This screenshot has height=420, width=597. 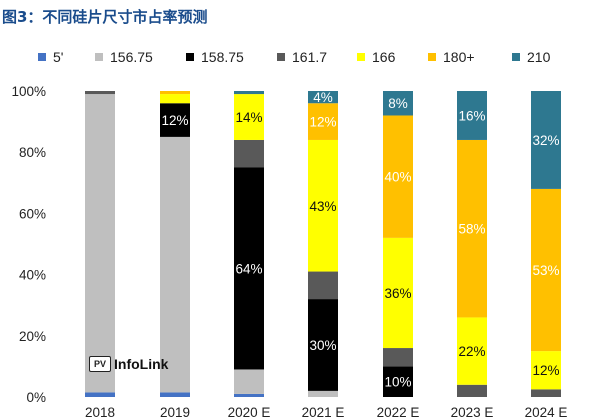 What do you see at coordinates (175, 412) in the screenshot?
I see `x-tick-label: 2019` at bounding box center [175, 412].